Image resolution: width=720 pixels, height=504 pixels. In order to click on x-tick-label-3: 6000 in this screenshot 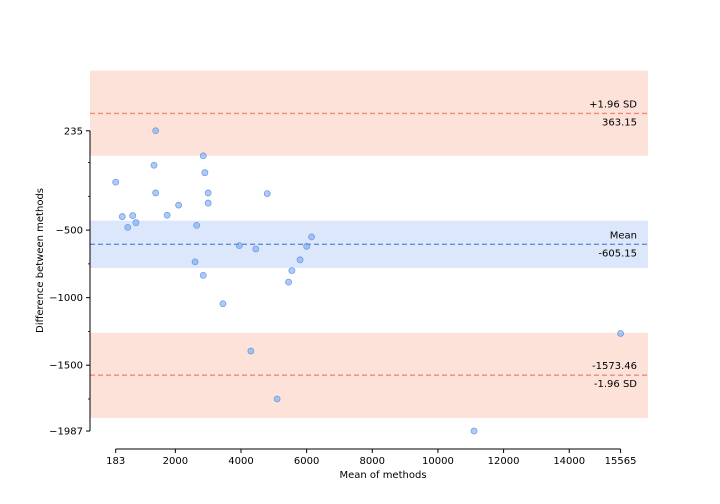, I will do `click(306, 461)`.